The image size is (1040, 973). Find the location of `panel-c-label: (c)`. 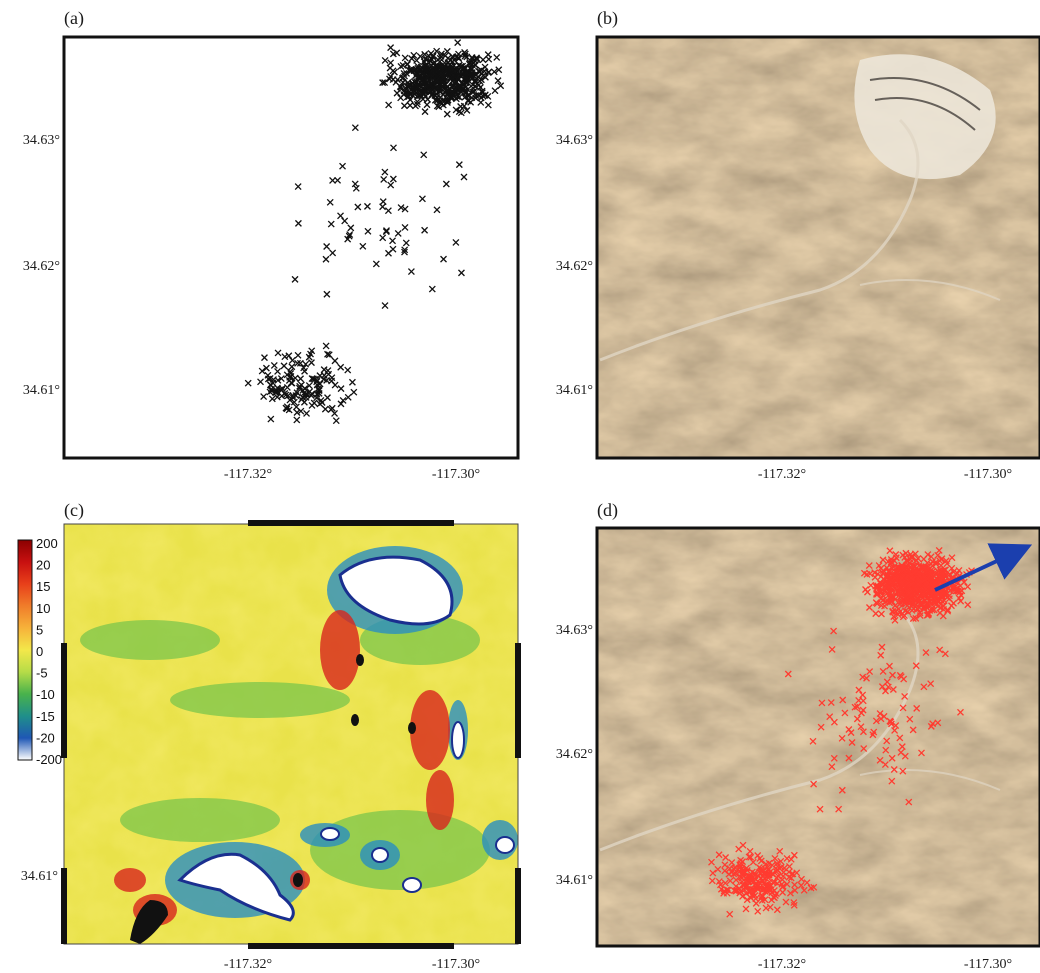

panel-c-label: (c) is located at coordinates (74, 510).